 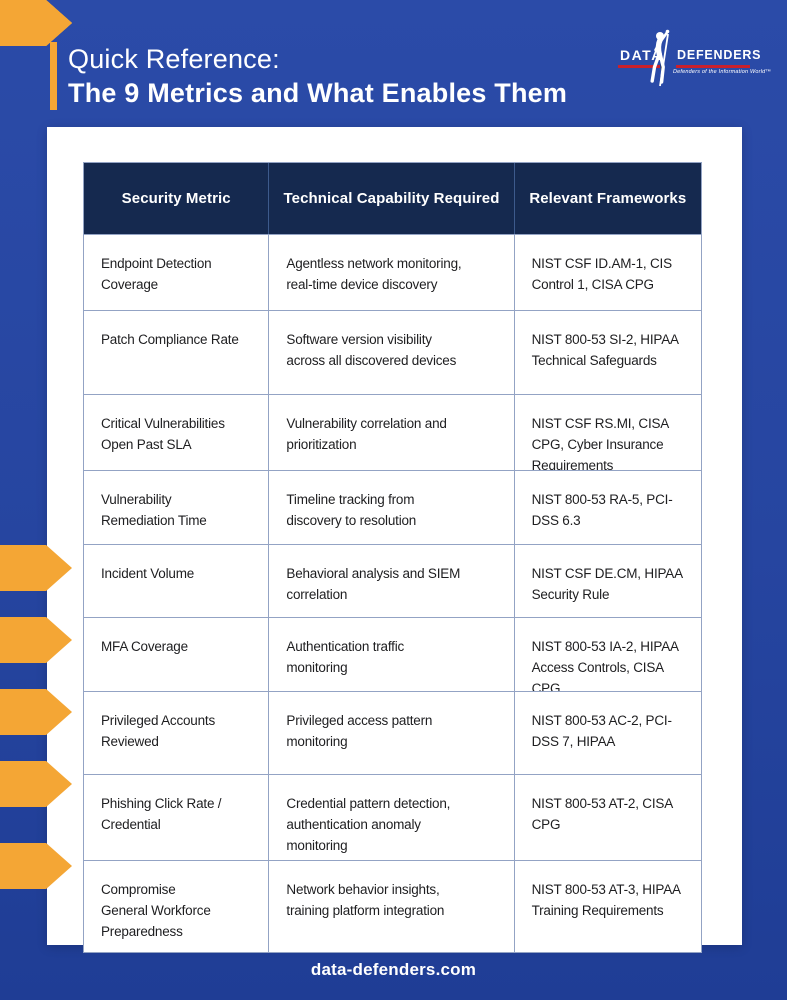 What do you see at coordinates (641, 55) in the screenshot?
I see `logo-word-data: DATA` at bounding box center [641, 55].